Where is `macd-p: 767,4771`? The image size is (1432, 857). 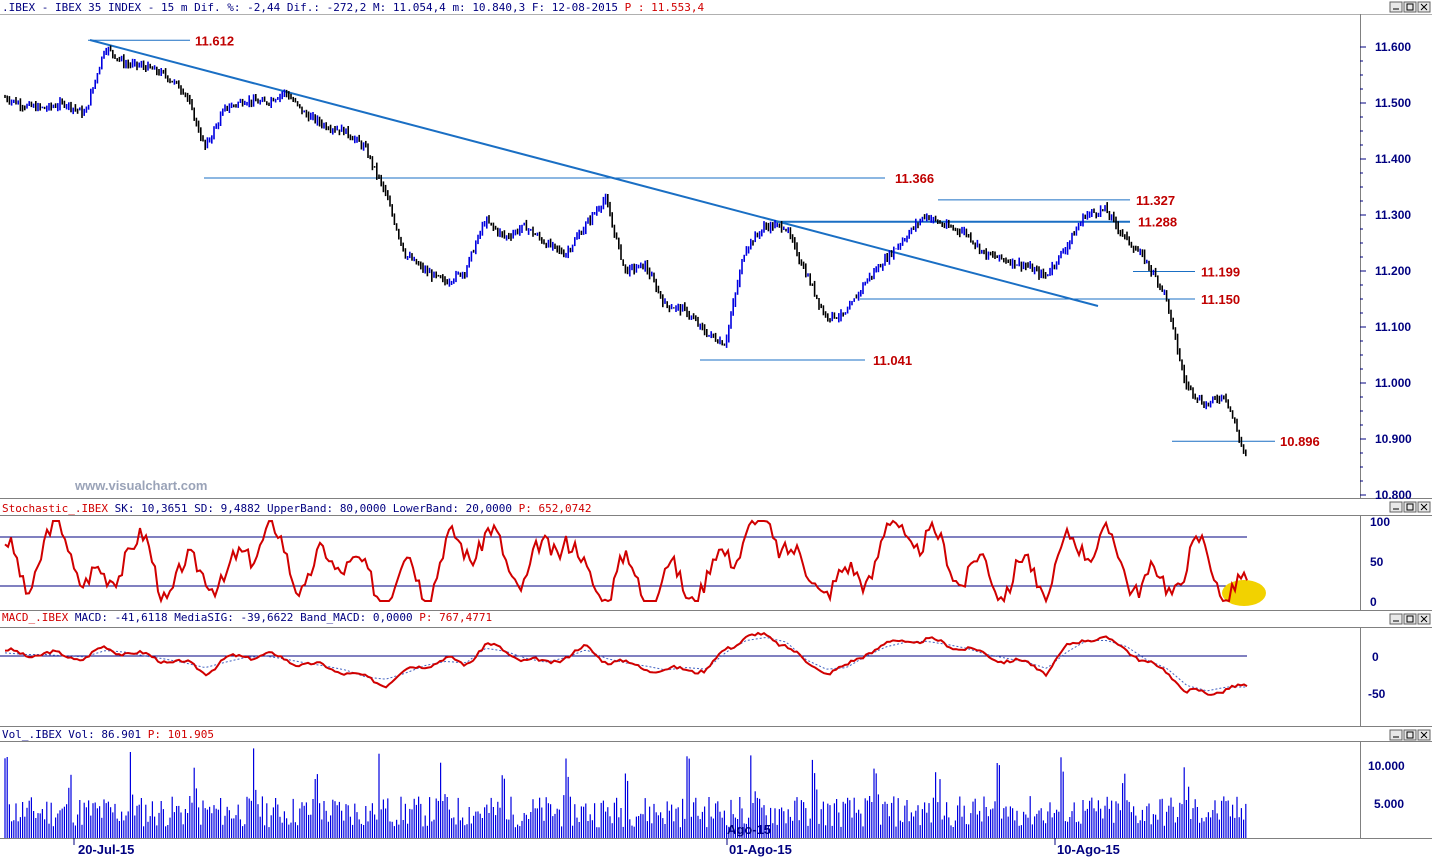 macd-p: 767,4771 is located at coordinates (465, 617).